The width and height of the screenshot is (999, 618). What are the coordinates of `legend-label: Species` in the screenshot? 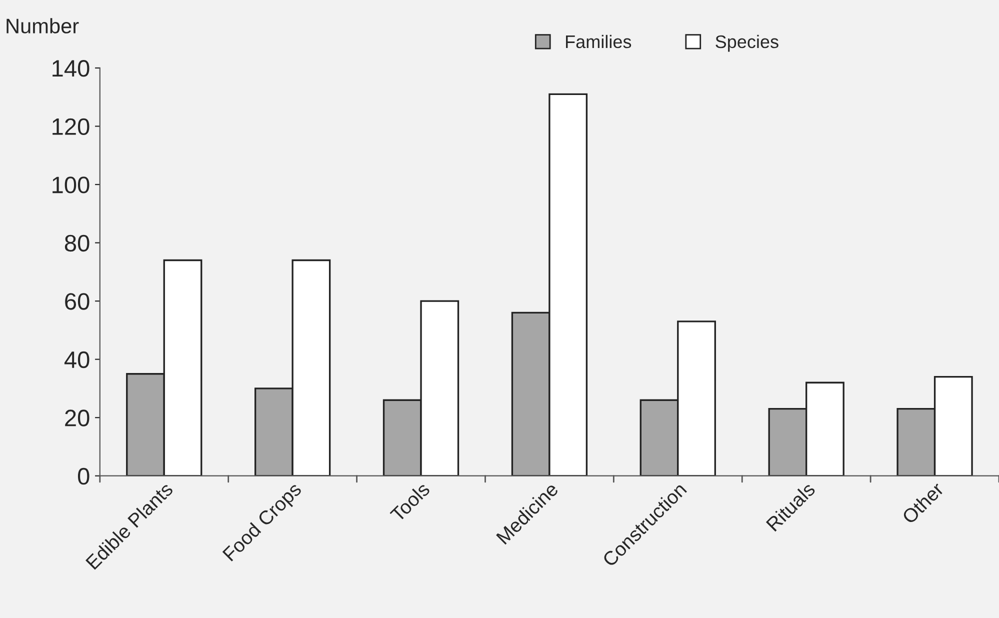 It's located at (747, 43).